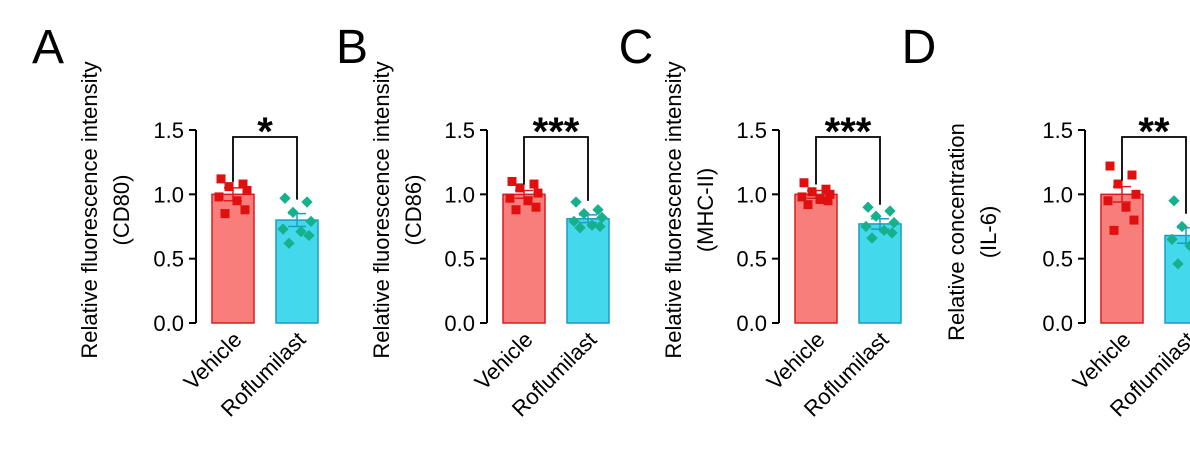 The width and height of the screenshot is (1190, 459). I want to click on panel-label: A, so click(48, 47).